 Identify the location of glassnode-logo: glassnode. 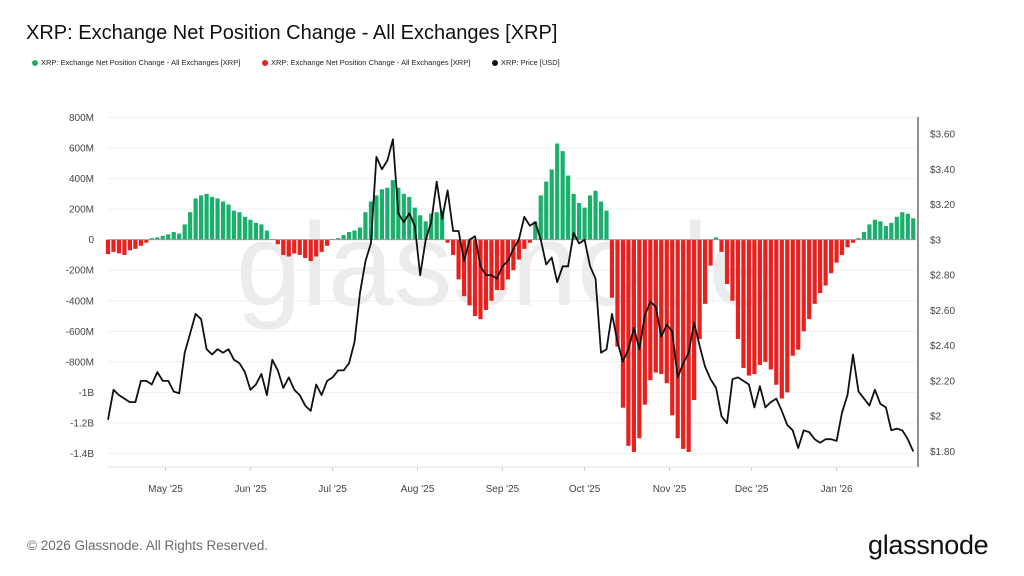
(928, 545).